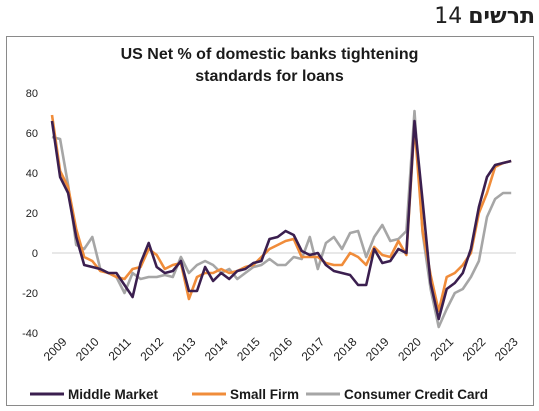  Describe the element at coordinates (30, 334) in the screenshot. I see `y-tick-label: -40` at that location.